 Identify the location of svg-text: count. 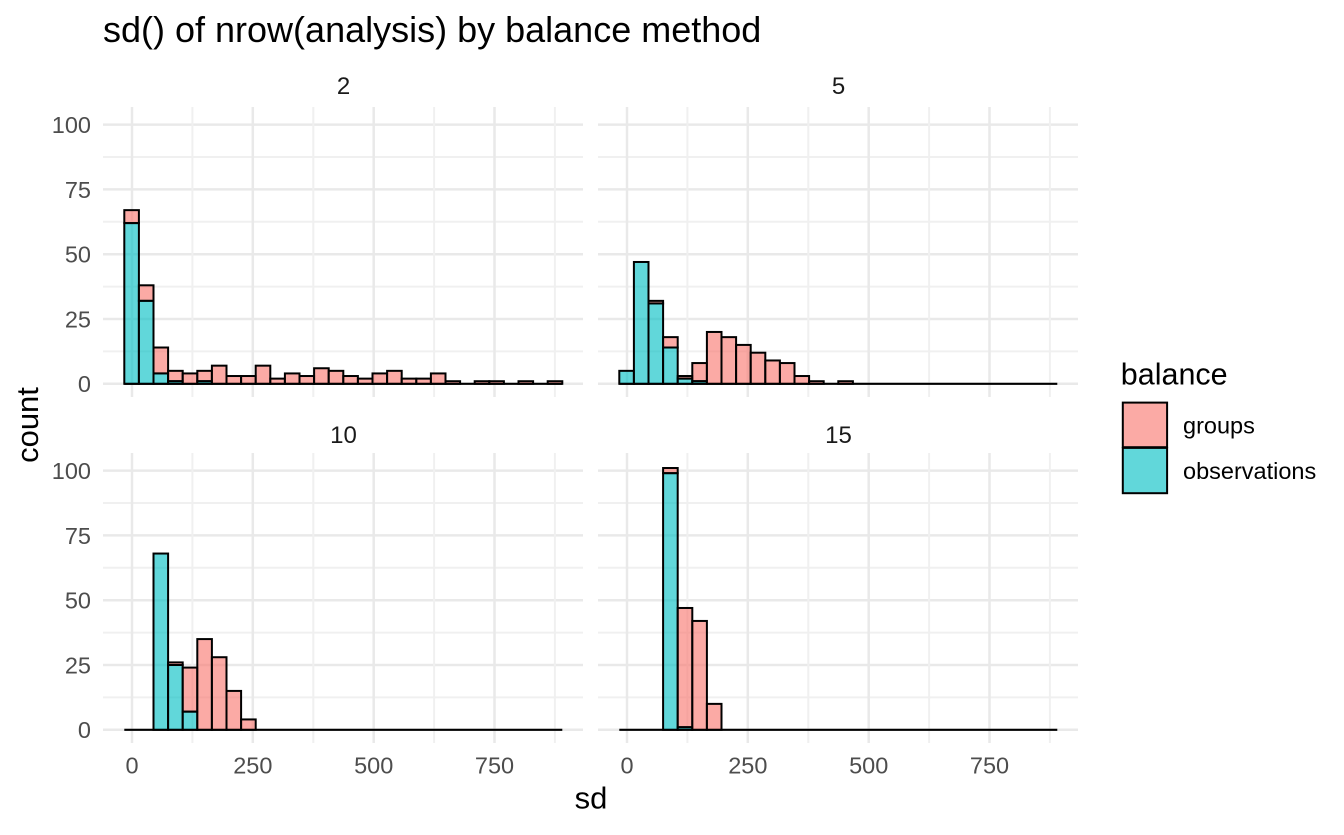
(27, 425).